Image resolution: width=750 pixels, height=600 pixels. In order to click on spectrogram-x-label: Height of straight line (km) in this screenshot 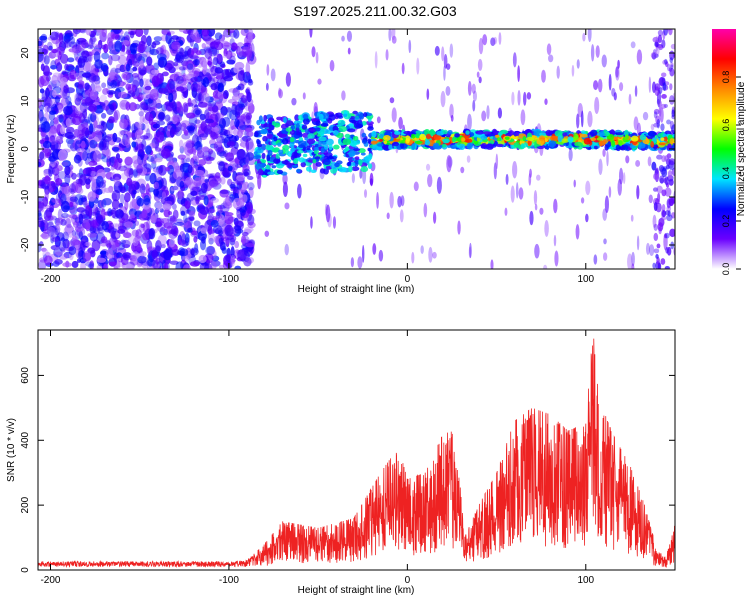, I will do `click(356, 289)`.